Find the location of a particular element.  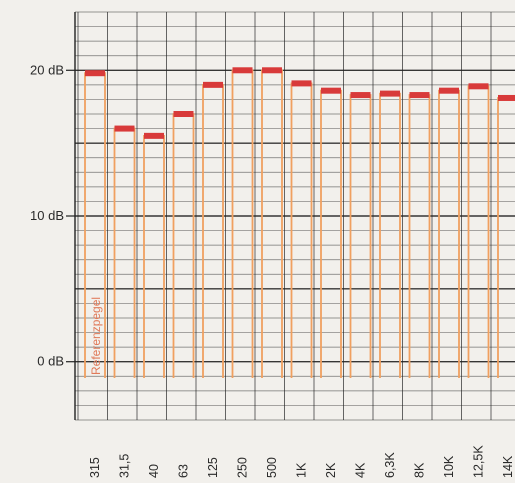

x-tick-label: 63 is located at coordinates (184, 471).